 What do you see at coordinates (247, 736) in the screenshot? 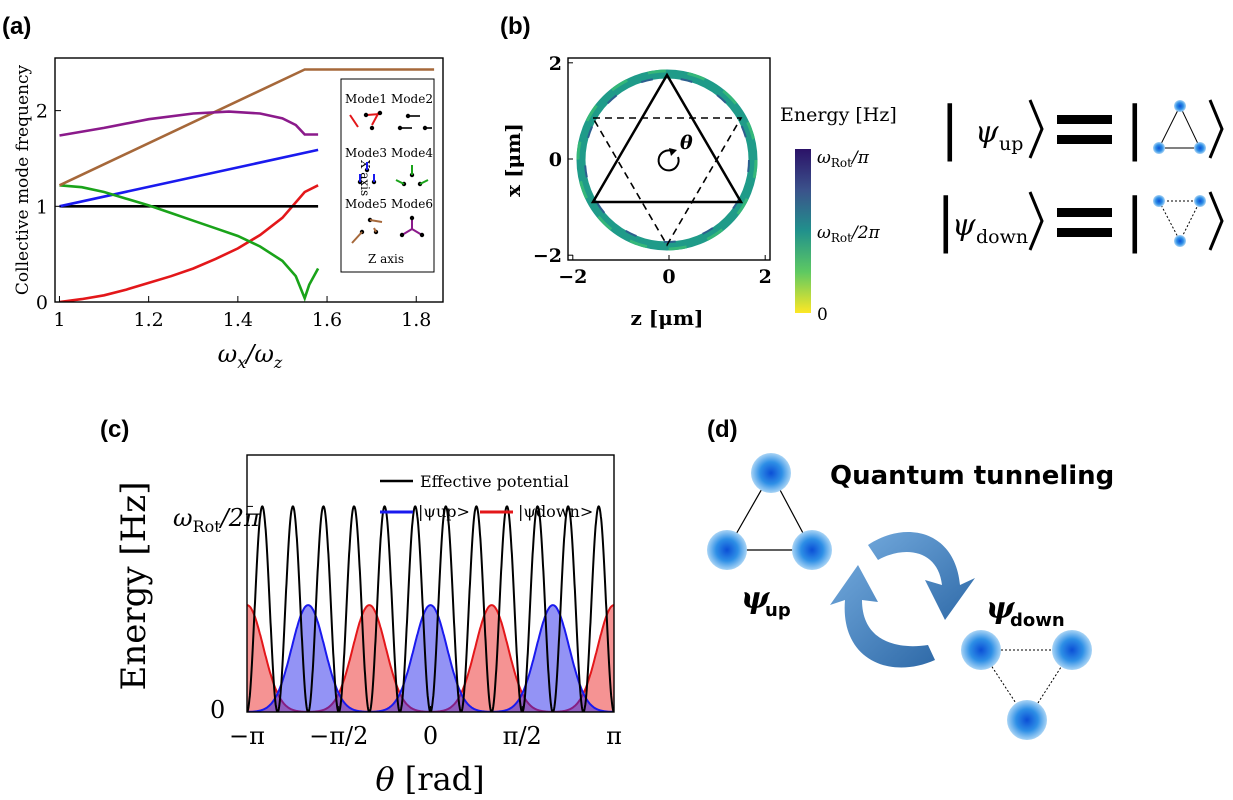
I see `x-tick-label: −π` at bounding box center [247, 736].